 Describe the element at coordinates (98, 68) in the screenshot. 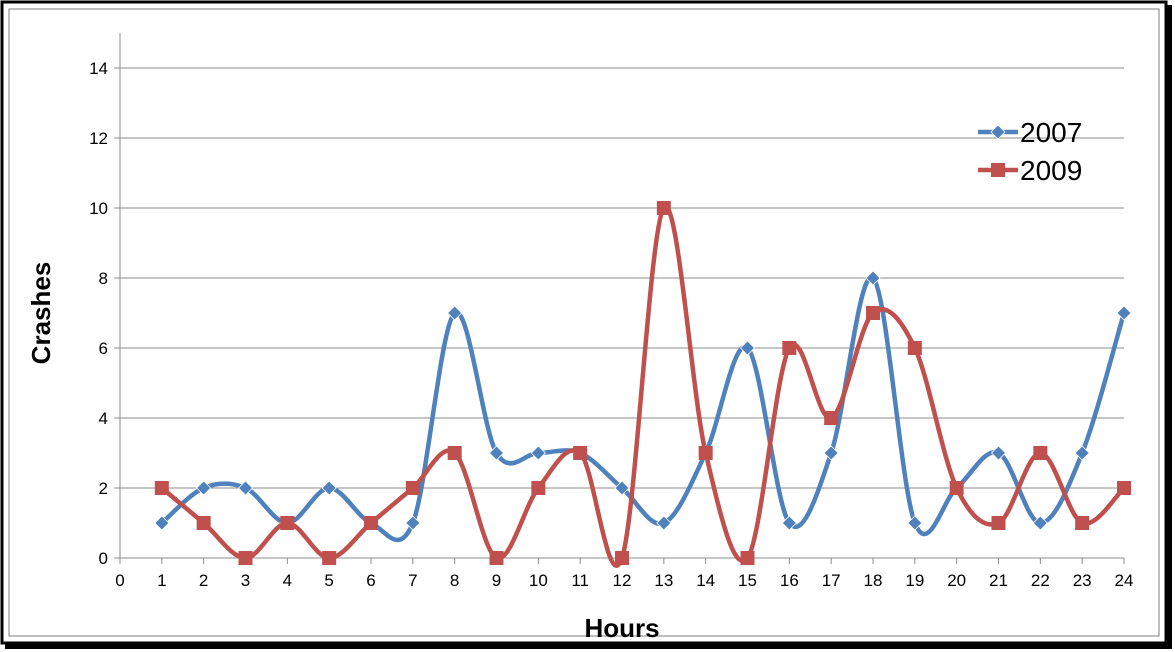

I see `y-tick-label: 14` at that location.